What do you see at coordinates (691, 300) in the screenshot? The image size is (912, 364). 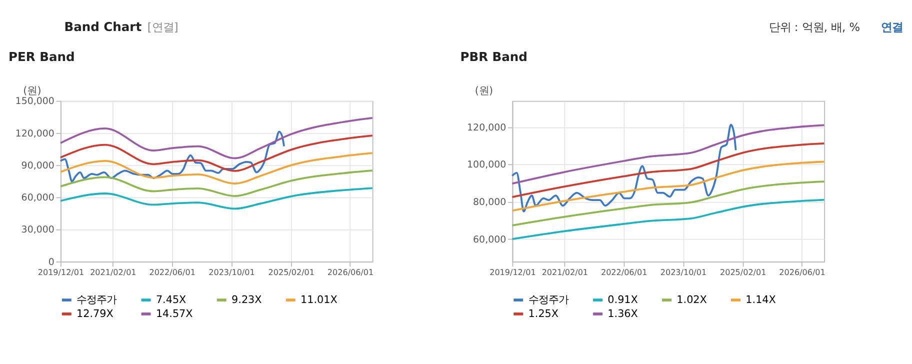 I see `legend-label: 1.02X` at bounding box center [691, 300].